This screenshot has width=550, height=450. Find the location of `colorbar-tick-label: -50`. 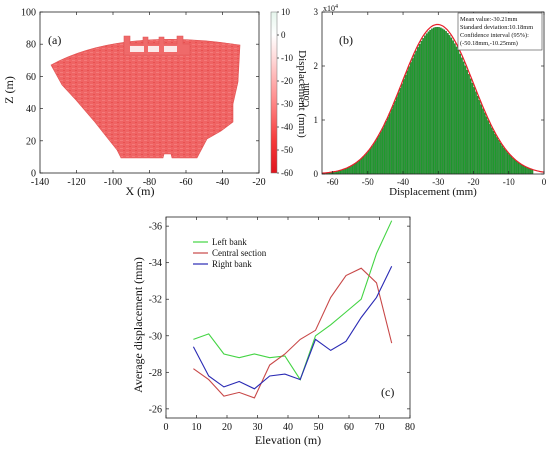

colorbar-tick-label: -50 is located at coordinates (287, 150).